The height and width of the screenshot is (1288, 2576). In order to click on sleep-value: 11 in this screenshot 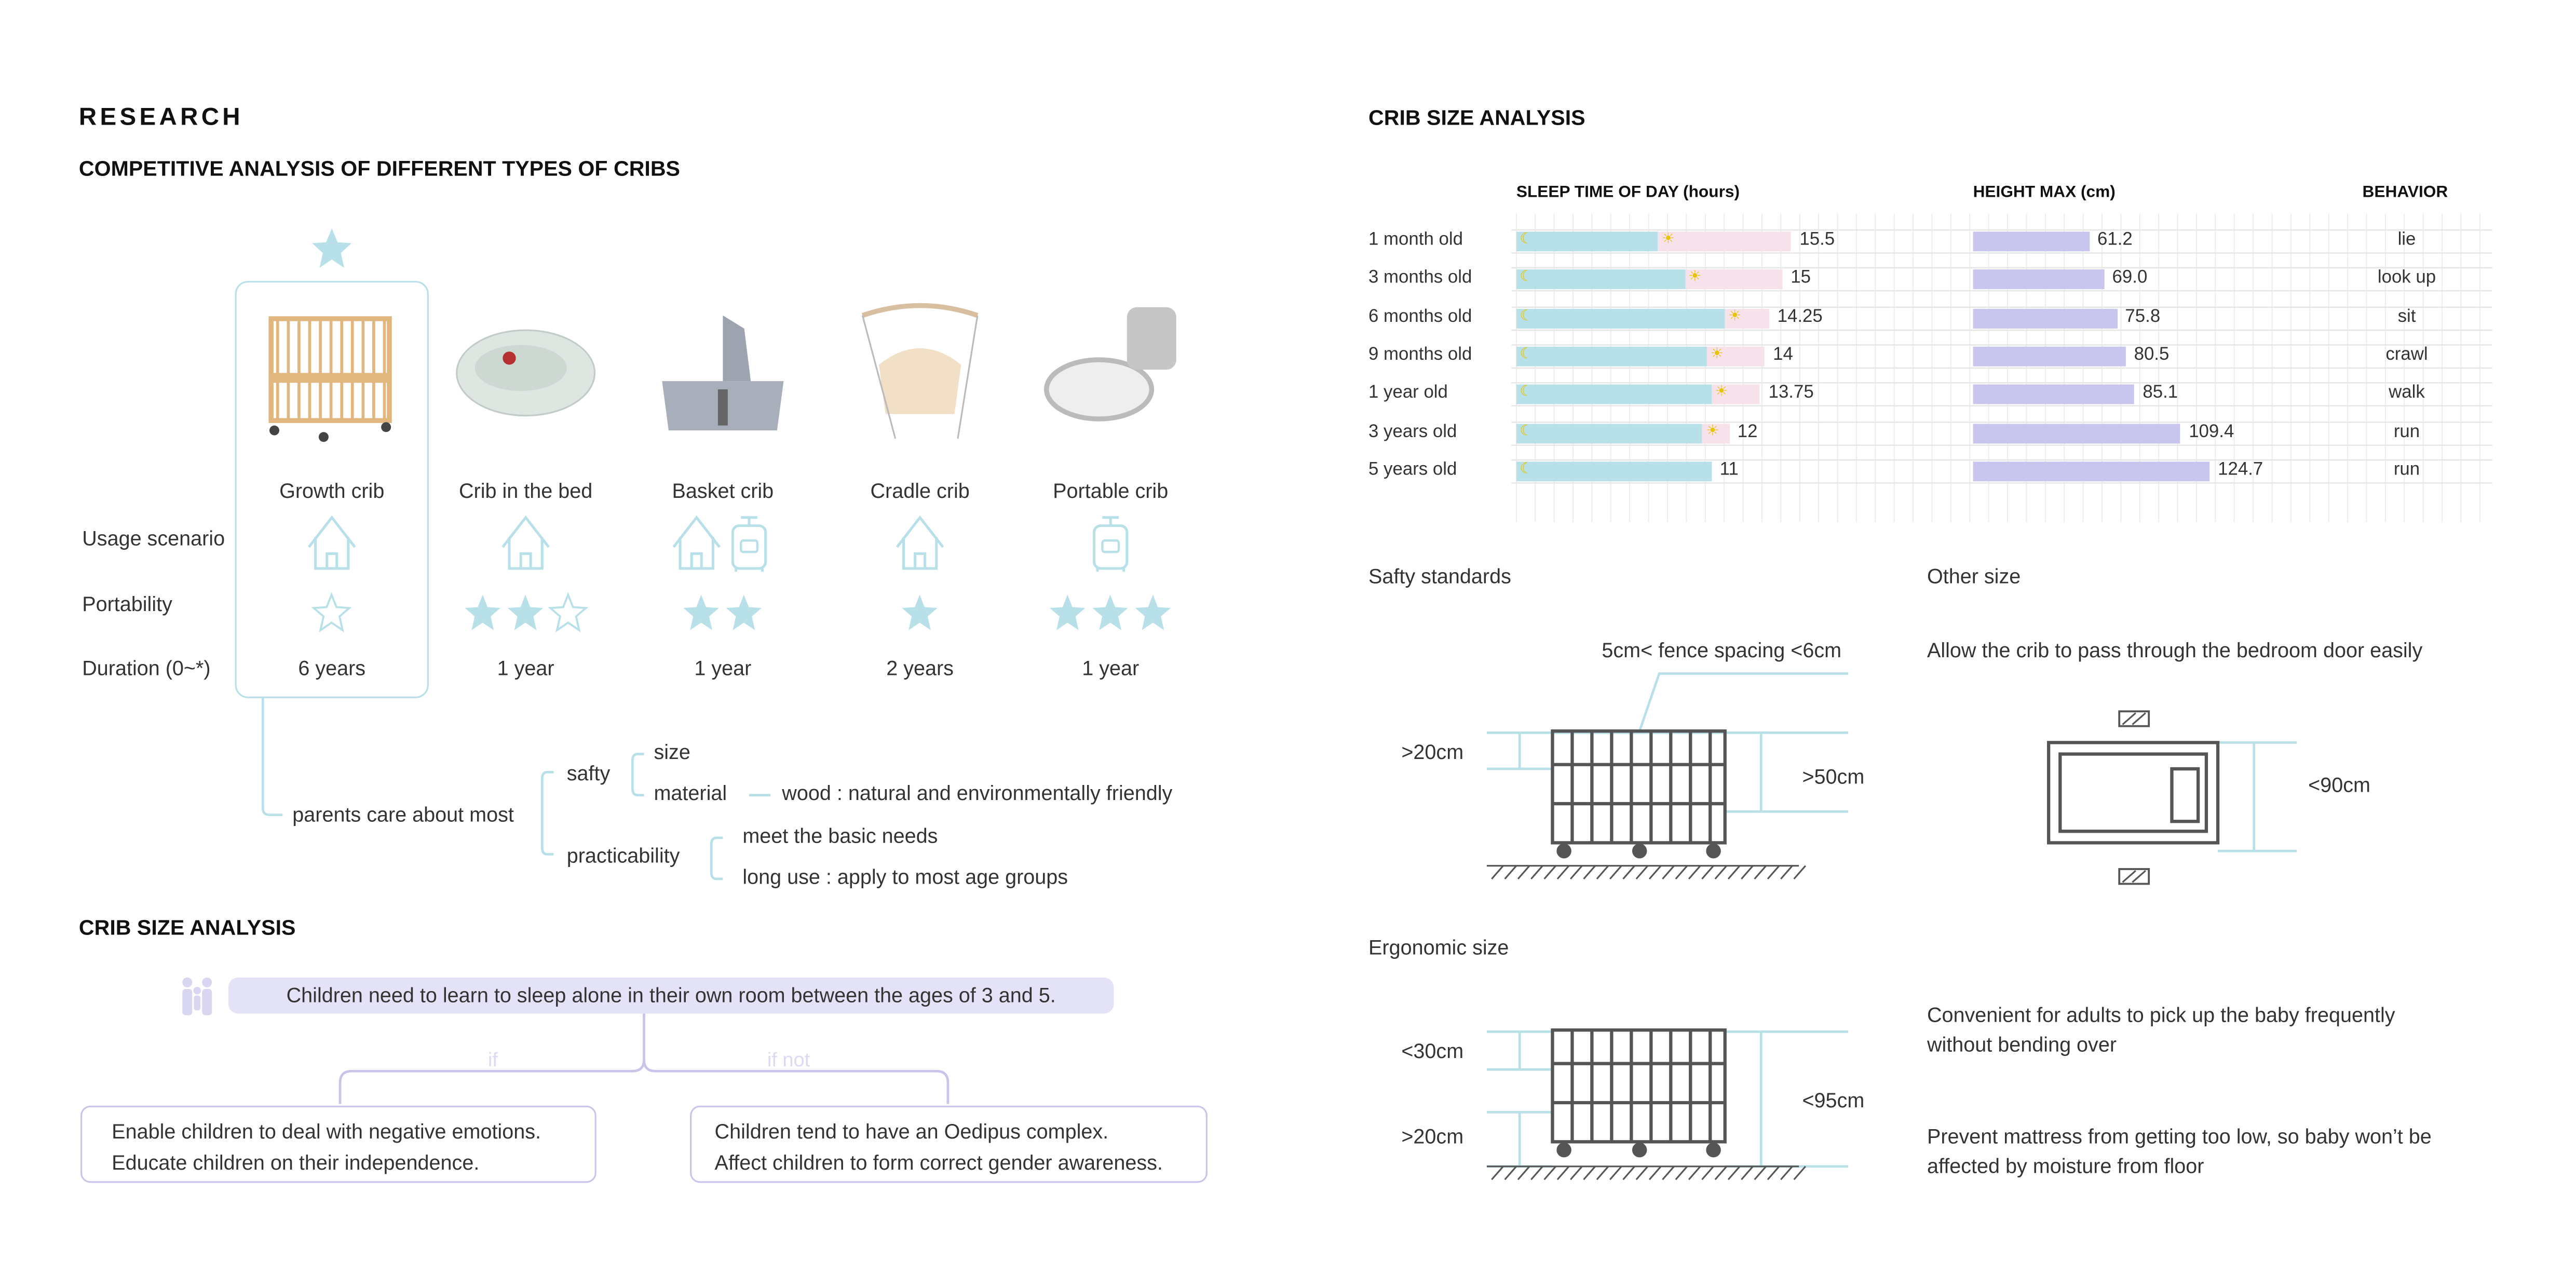, I will do `click(1729, 470)`.